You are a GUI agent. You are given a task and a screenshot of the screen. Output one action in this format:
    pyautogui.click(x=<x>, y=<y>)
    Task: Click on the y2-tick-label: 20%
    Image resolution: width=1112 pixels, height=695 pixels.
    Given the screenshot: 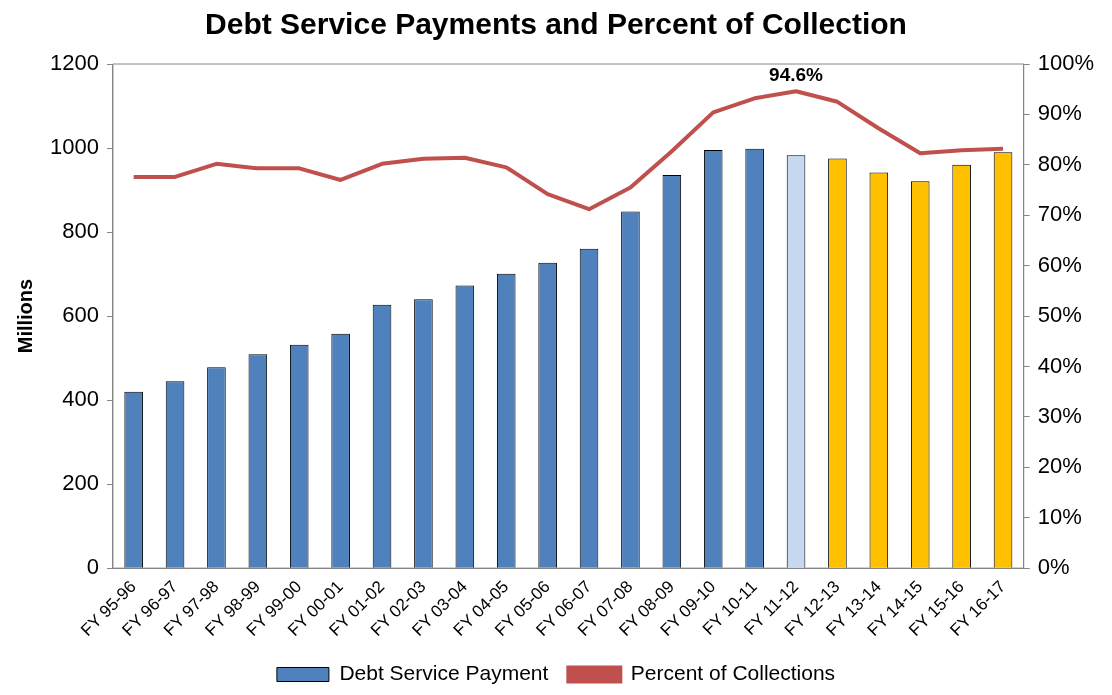 What is the action you would take?
    pyautogui.click(x=1059, y=466)
    